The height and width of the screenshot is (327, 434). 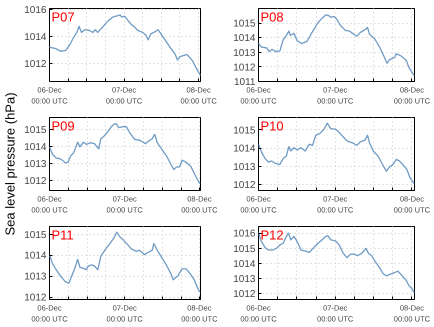 What do you see at coordinates (272, 126) in the screenshot?
I see `chart-title: P10` at bounding box center [272, 126].